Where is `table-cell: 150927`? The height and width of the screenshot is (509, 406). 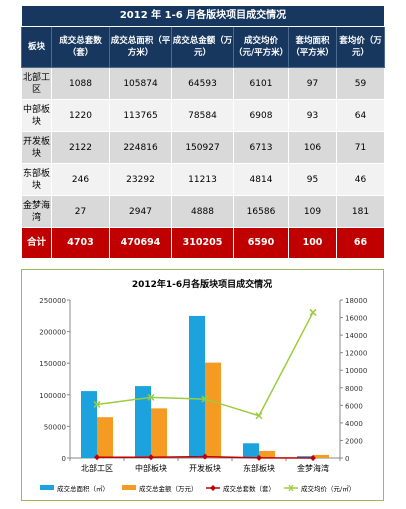 table-cell: 150927 is located at coordinates (202, 147).